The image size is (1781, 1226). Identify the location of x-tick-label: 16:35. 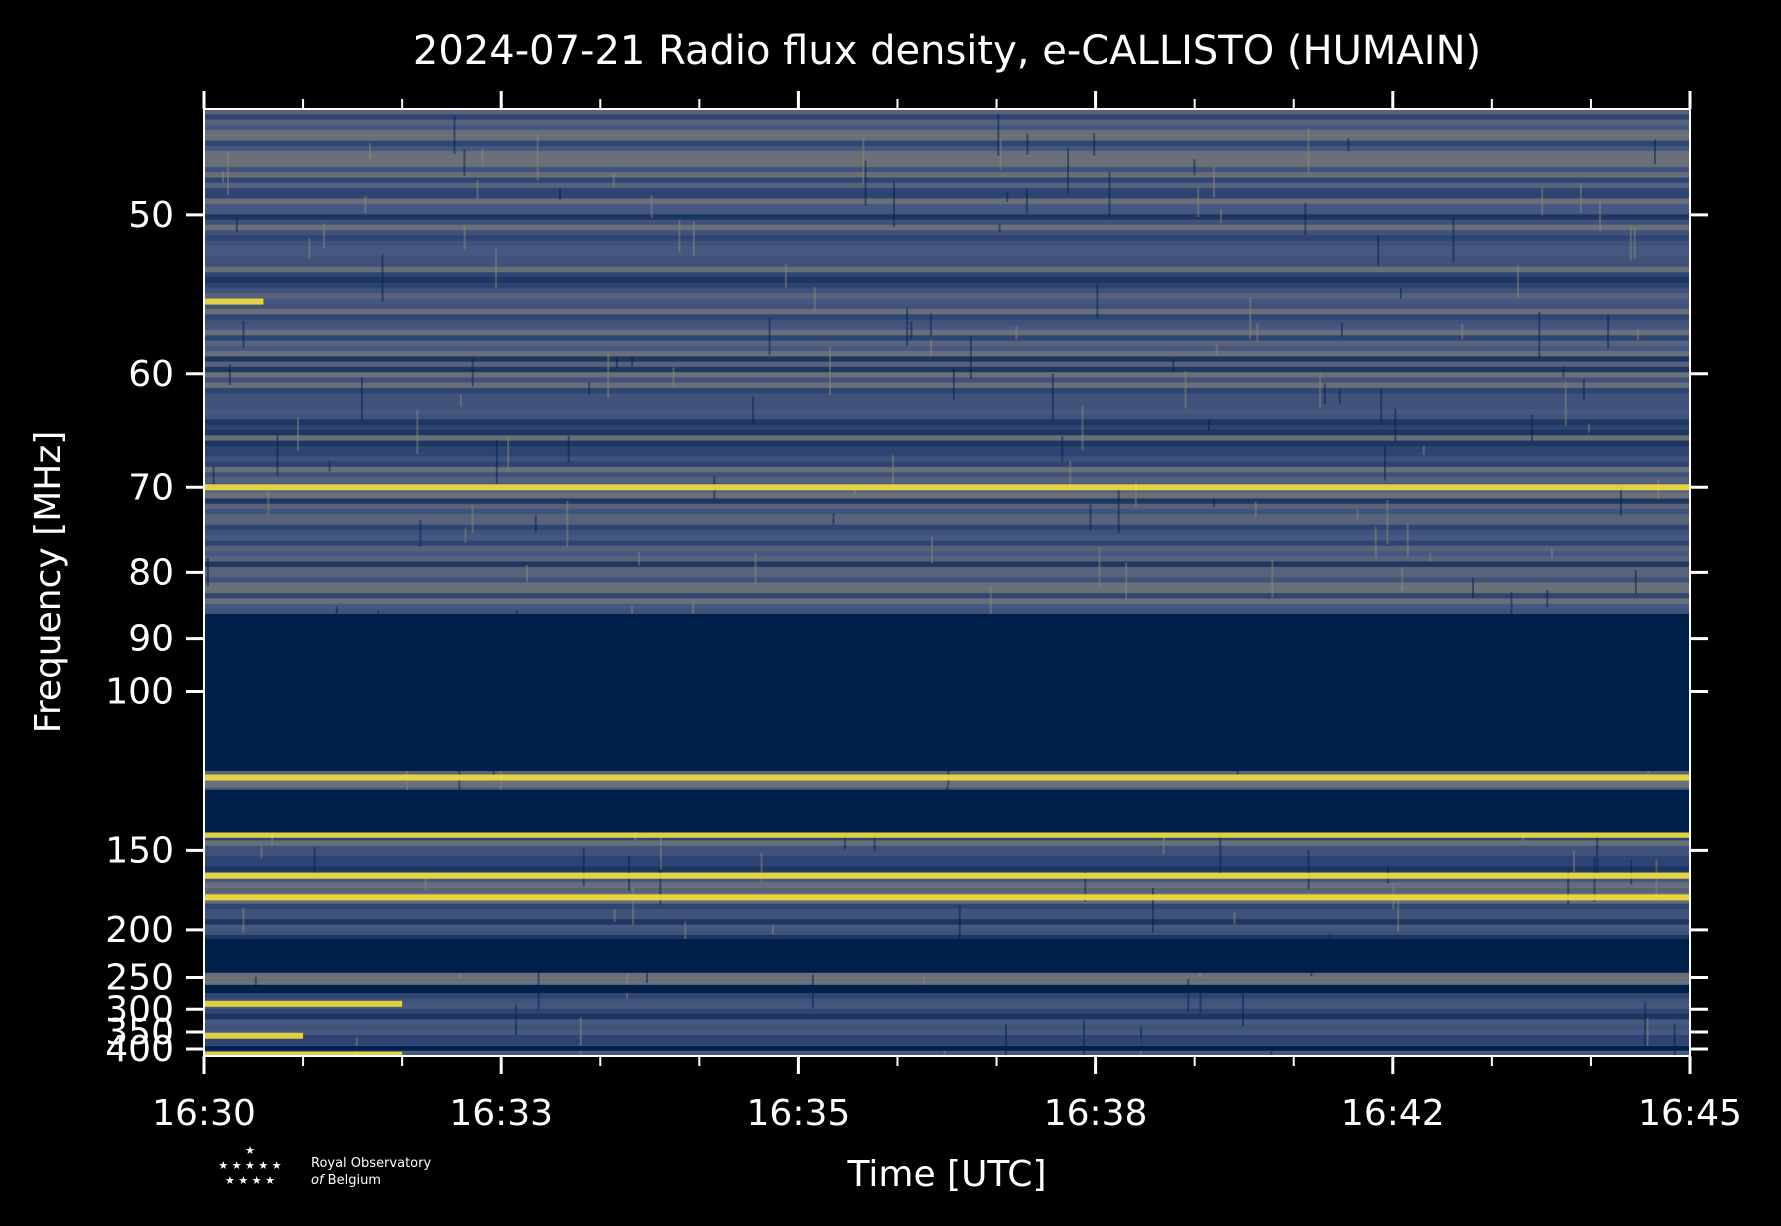
(799, 1113).